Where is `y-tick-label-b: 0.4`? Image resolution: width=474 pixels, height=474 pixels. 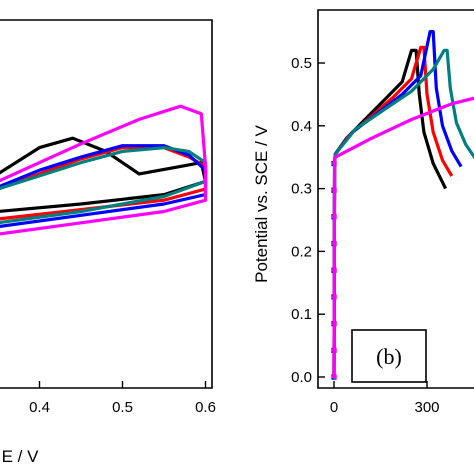 y-tick-label-b: 0.4 is located at coordinates (301, 126).